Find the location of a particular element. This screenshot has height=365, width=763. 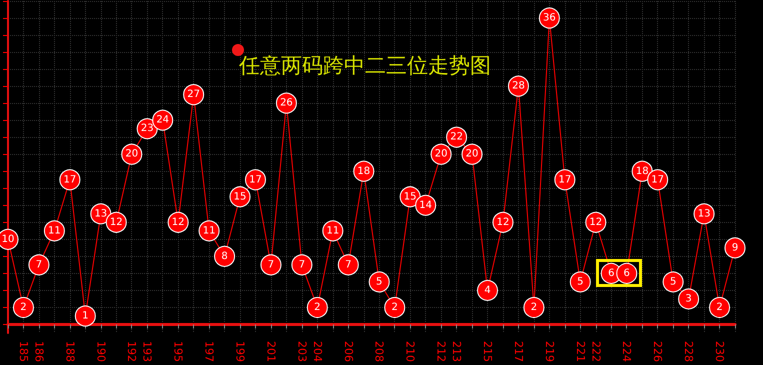

x-tick-label: 213 is located at coordinates (457, 351).